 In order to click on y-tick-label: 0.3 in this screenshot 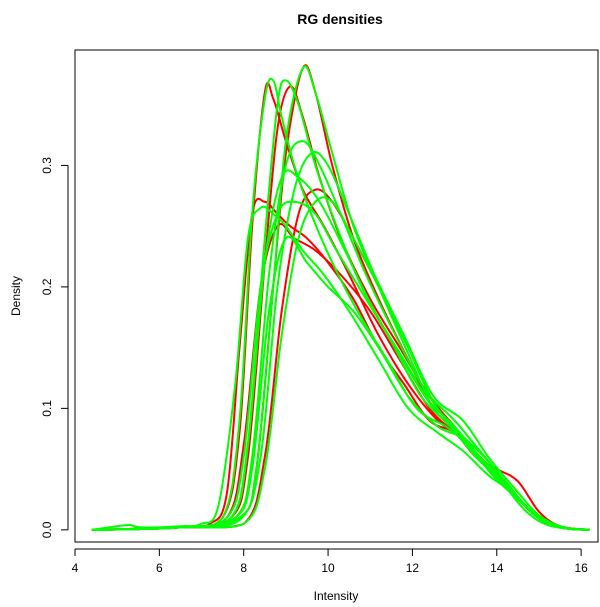, I will do `click(47, 165)`.